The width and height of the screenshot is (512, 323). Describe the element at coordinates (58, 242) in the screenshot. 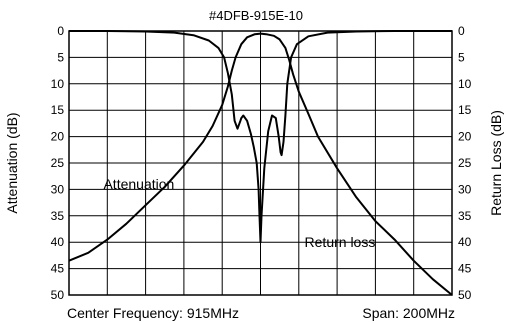

I see `y-tick-label-left: 40` at that location.